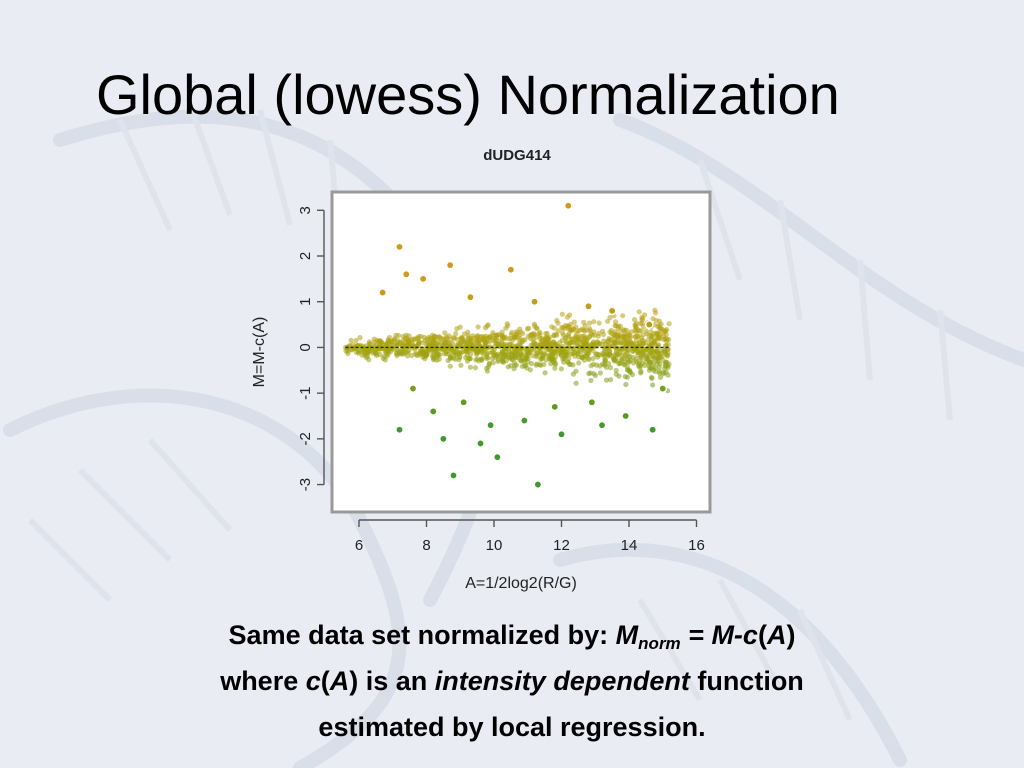 The image size is (1024, 768). I want to click on caption-line-3: estimated by local regression., so click(512, 727).